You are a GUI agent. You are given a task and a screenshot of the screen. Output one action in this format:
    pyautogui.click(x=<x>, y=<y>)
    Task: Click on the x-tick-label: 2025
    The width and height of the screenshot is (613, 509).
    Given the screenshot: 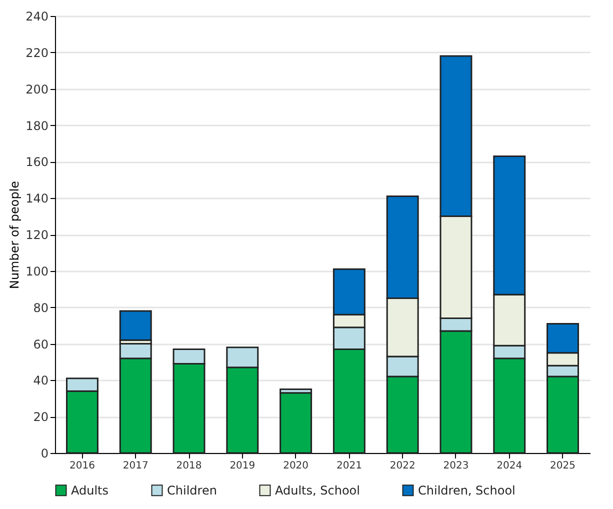 What is the action you would take?
    pyautogui.click(x=563, y=466)
    